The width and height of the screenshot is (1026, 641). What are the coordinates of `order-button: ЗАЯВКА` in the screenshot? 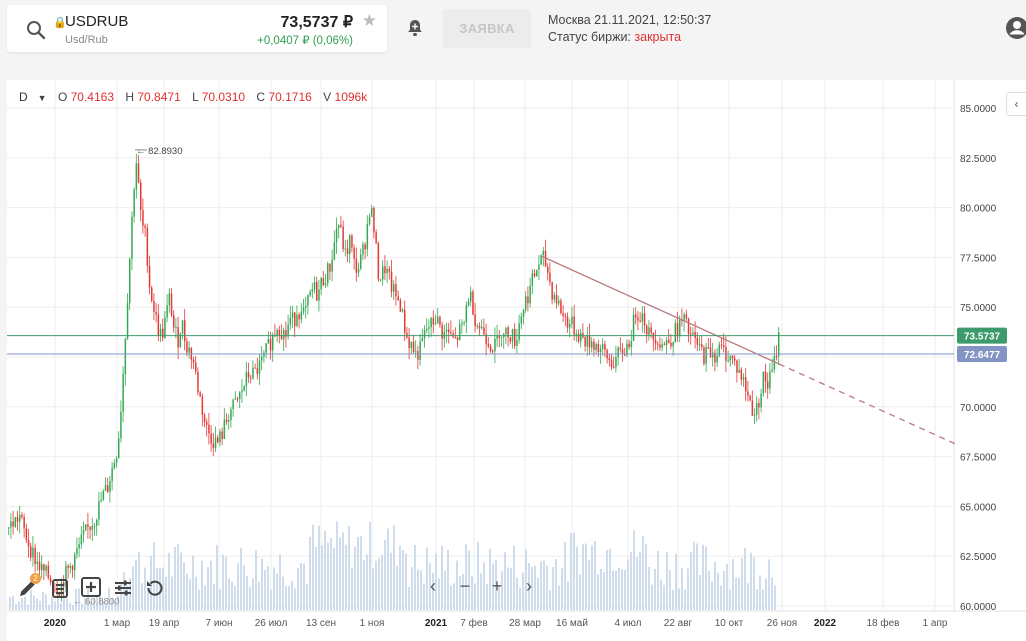 It's located at (487, 28).